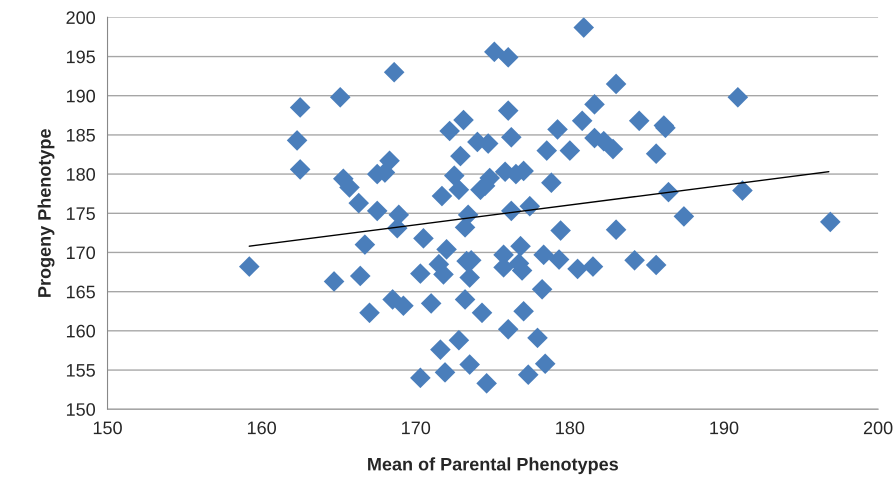  I want to click on y-tick-label: 180, so click(81, 174).